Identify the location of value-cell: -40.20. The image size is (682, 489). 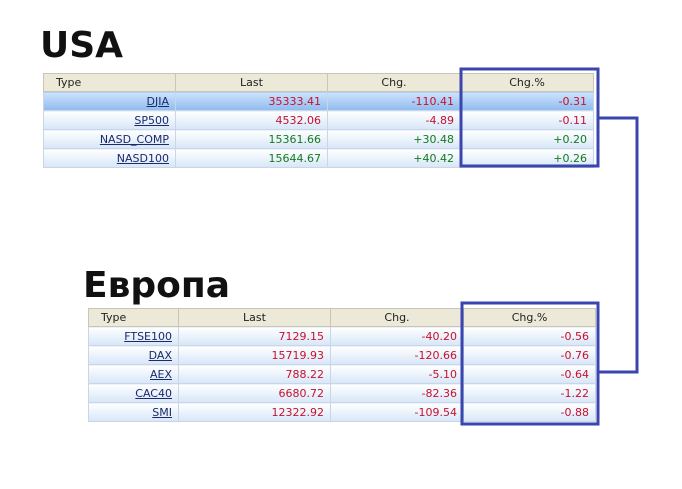
(397, 336).